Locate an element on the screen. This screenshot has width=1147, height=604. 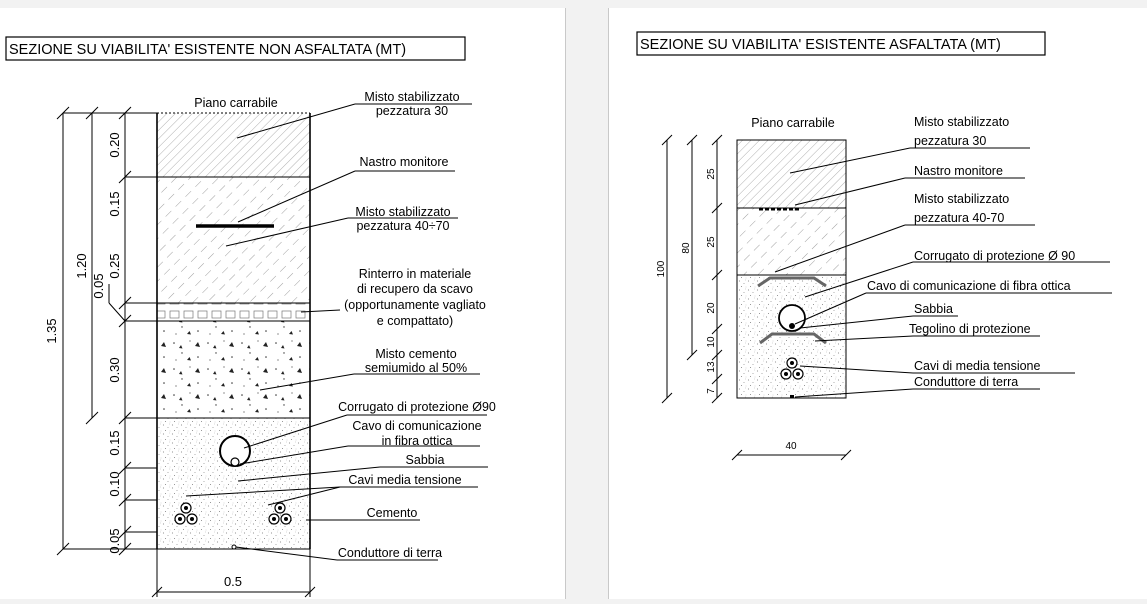
left-title-box is located at coordinates (235, 48).